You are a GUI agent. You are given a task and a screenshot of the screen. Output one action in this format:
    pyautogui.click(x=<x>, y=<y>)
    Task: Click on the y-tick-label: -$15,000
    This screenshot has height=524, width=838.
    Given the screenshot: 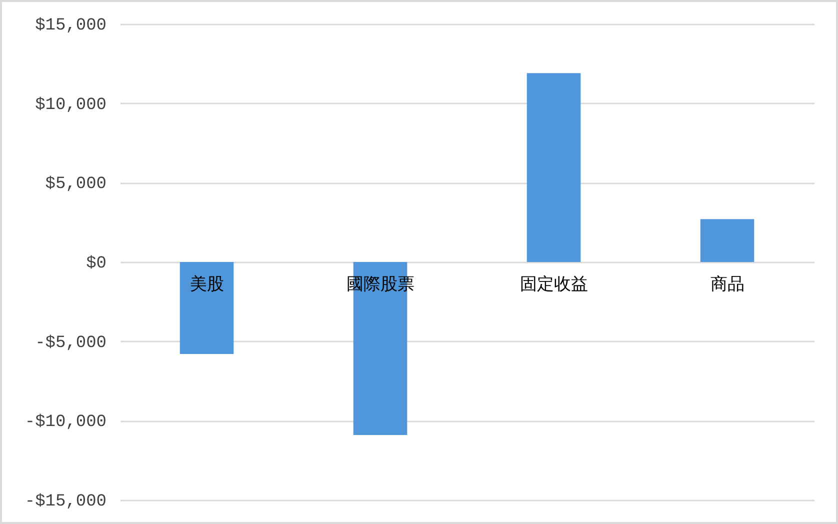 What is the action you would take?
    pyautogui.click(x=65, y=502)
    